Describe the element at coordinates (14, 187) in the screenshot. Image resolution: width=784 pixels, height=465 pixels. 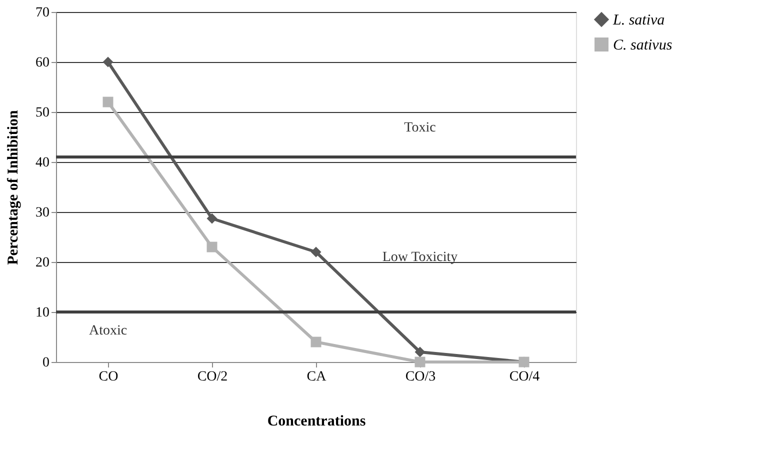
I see `y-axis-title: Percentage of Inhibition` at that location.